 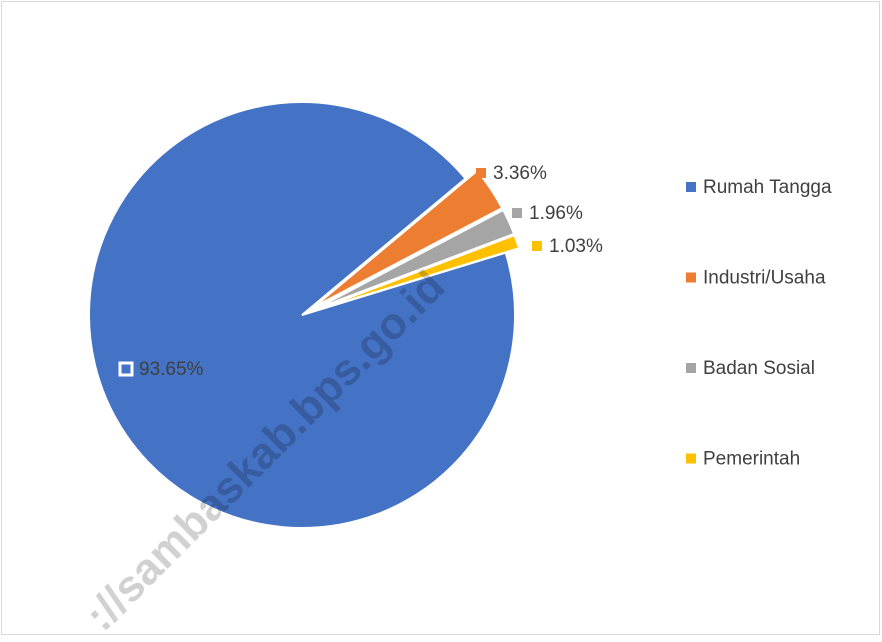 I want to click on legend-label: Rumah Tangga, so click(x=767, y=187).